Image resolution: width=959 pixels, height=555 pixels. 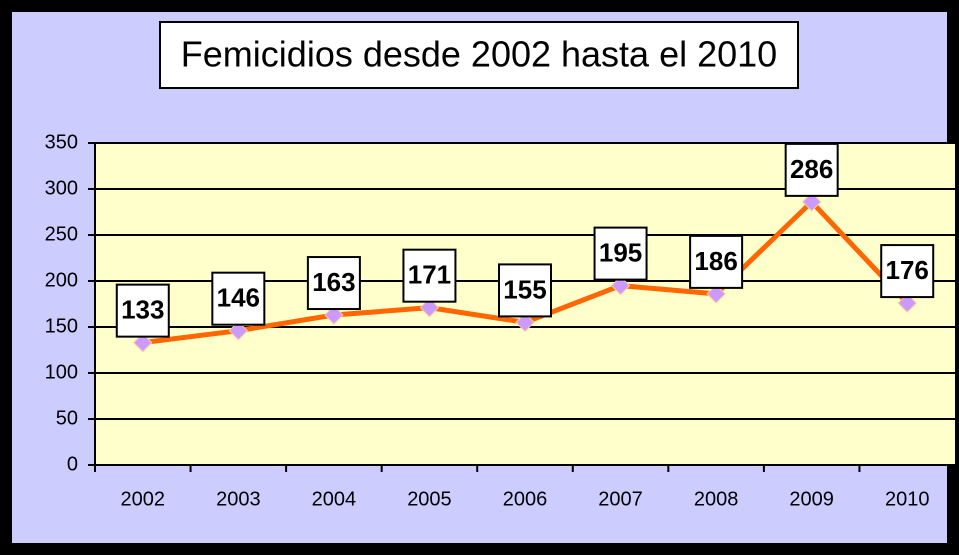 I want to click on data-label: 186, so click(x=715, y=261).